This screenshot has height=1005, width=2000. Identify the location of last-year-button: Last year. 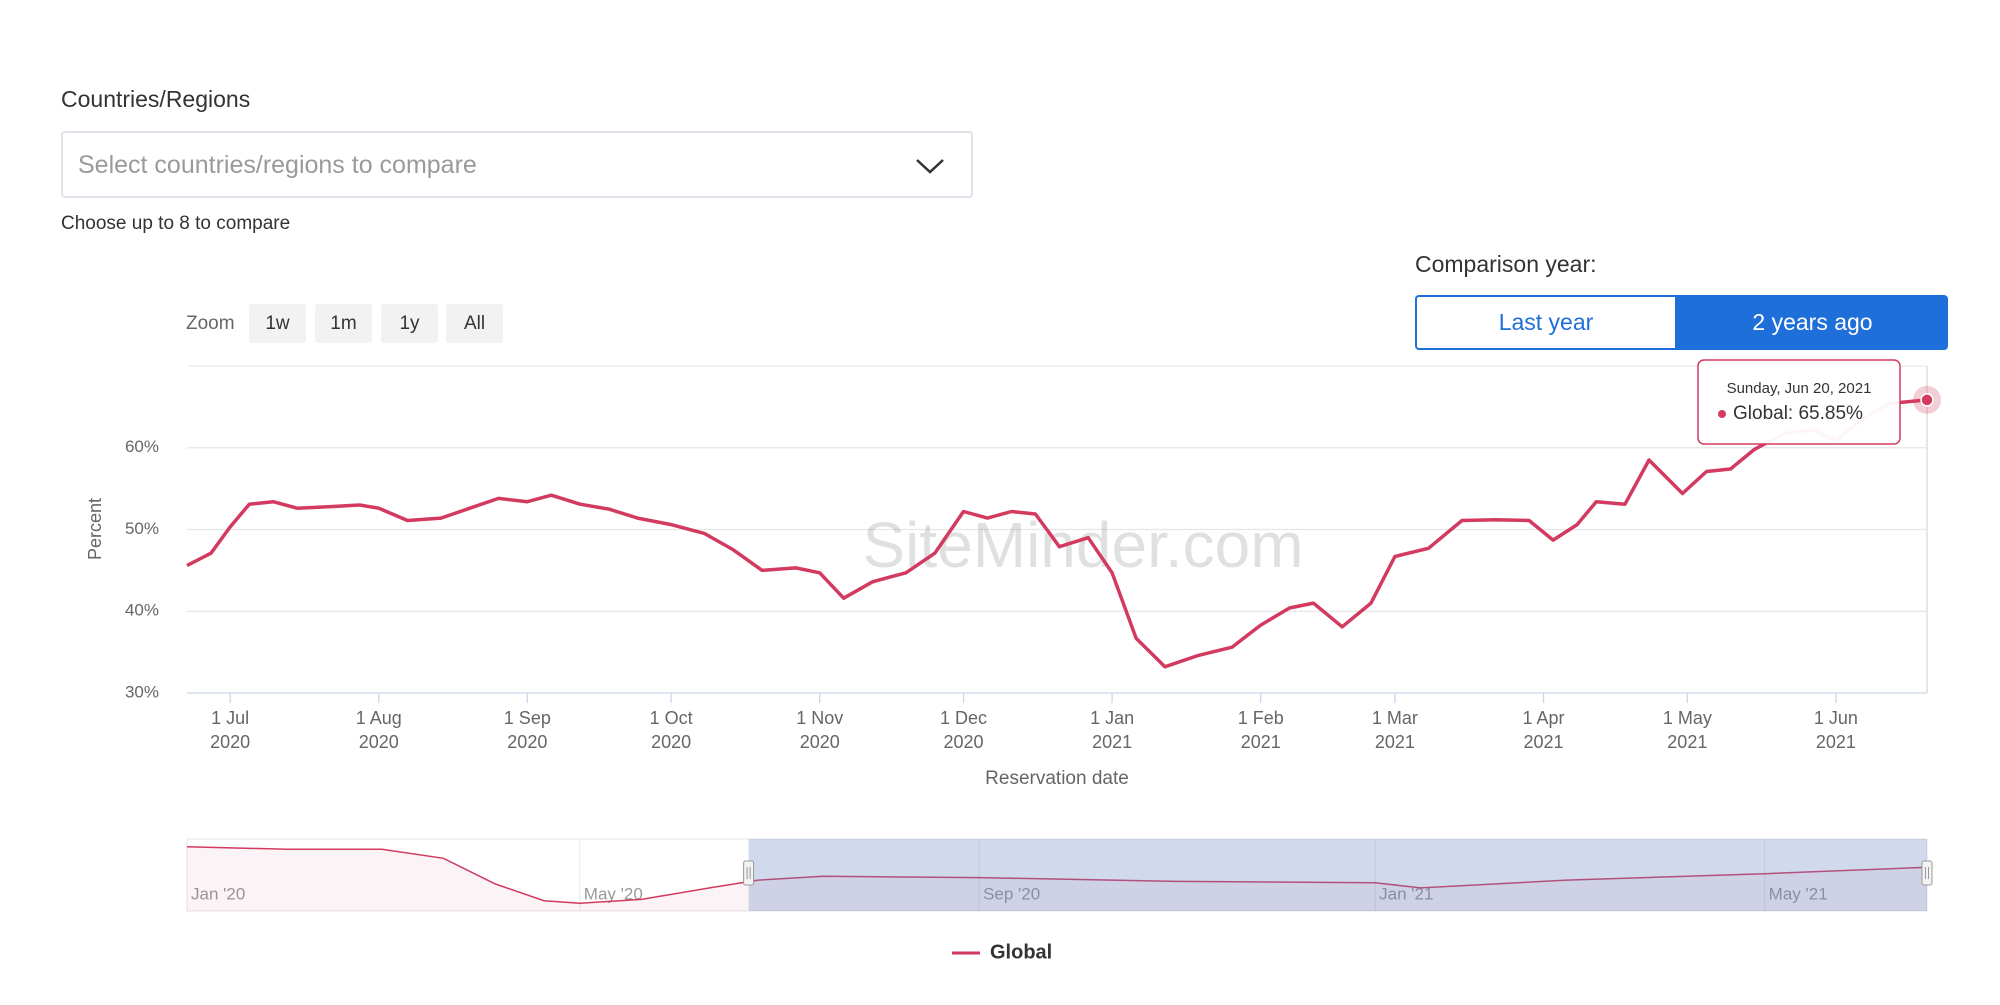
(1546, 322).